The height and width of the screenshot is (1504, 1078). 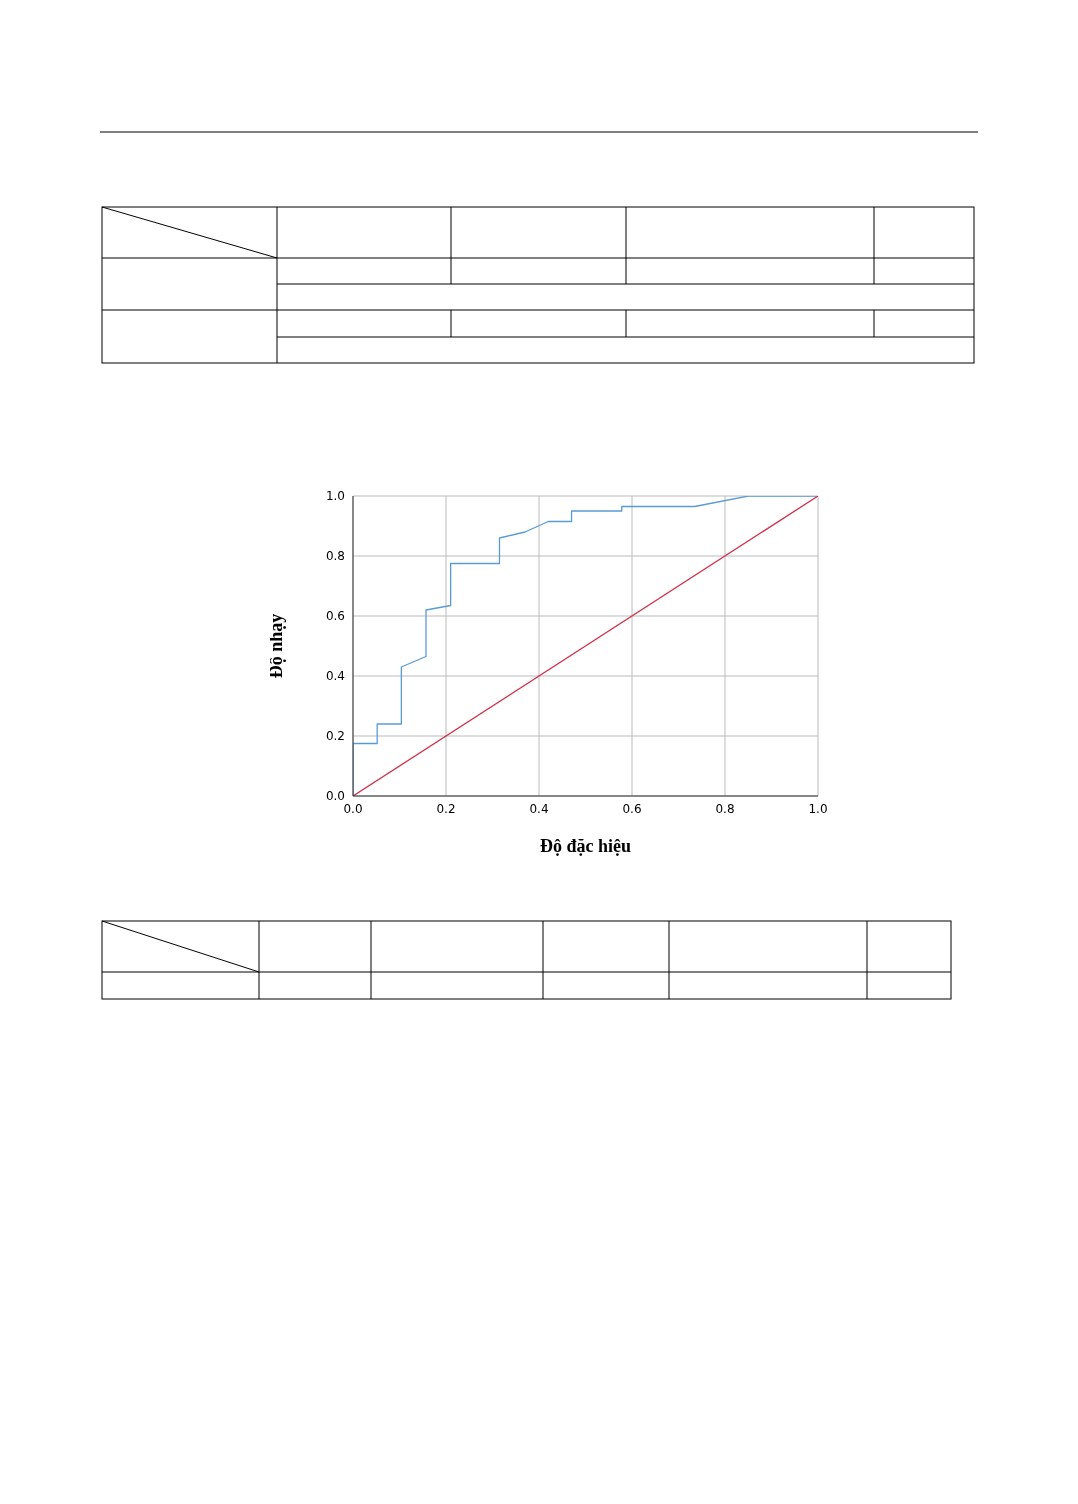 What do you see at coordinates (585, 846) in the screenshot?
I see `x-axis-title: Độ đặc hiệu` at bounding box center [585, 846].